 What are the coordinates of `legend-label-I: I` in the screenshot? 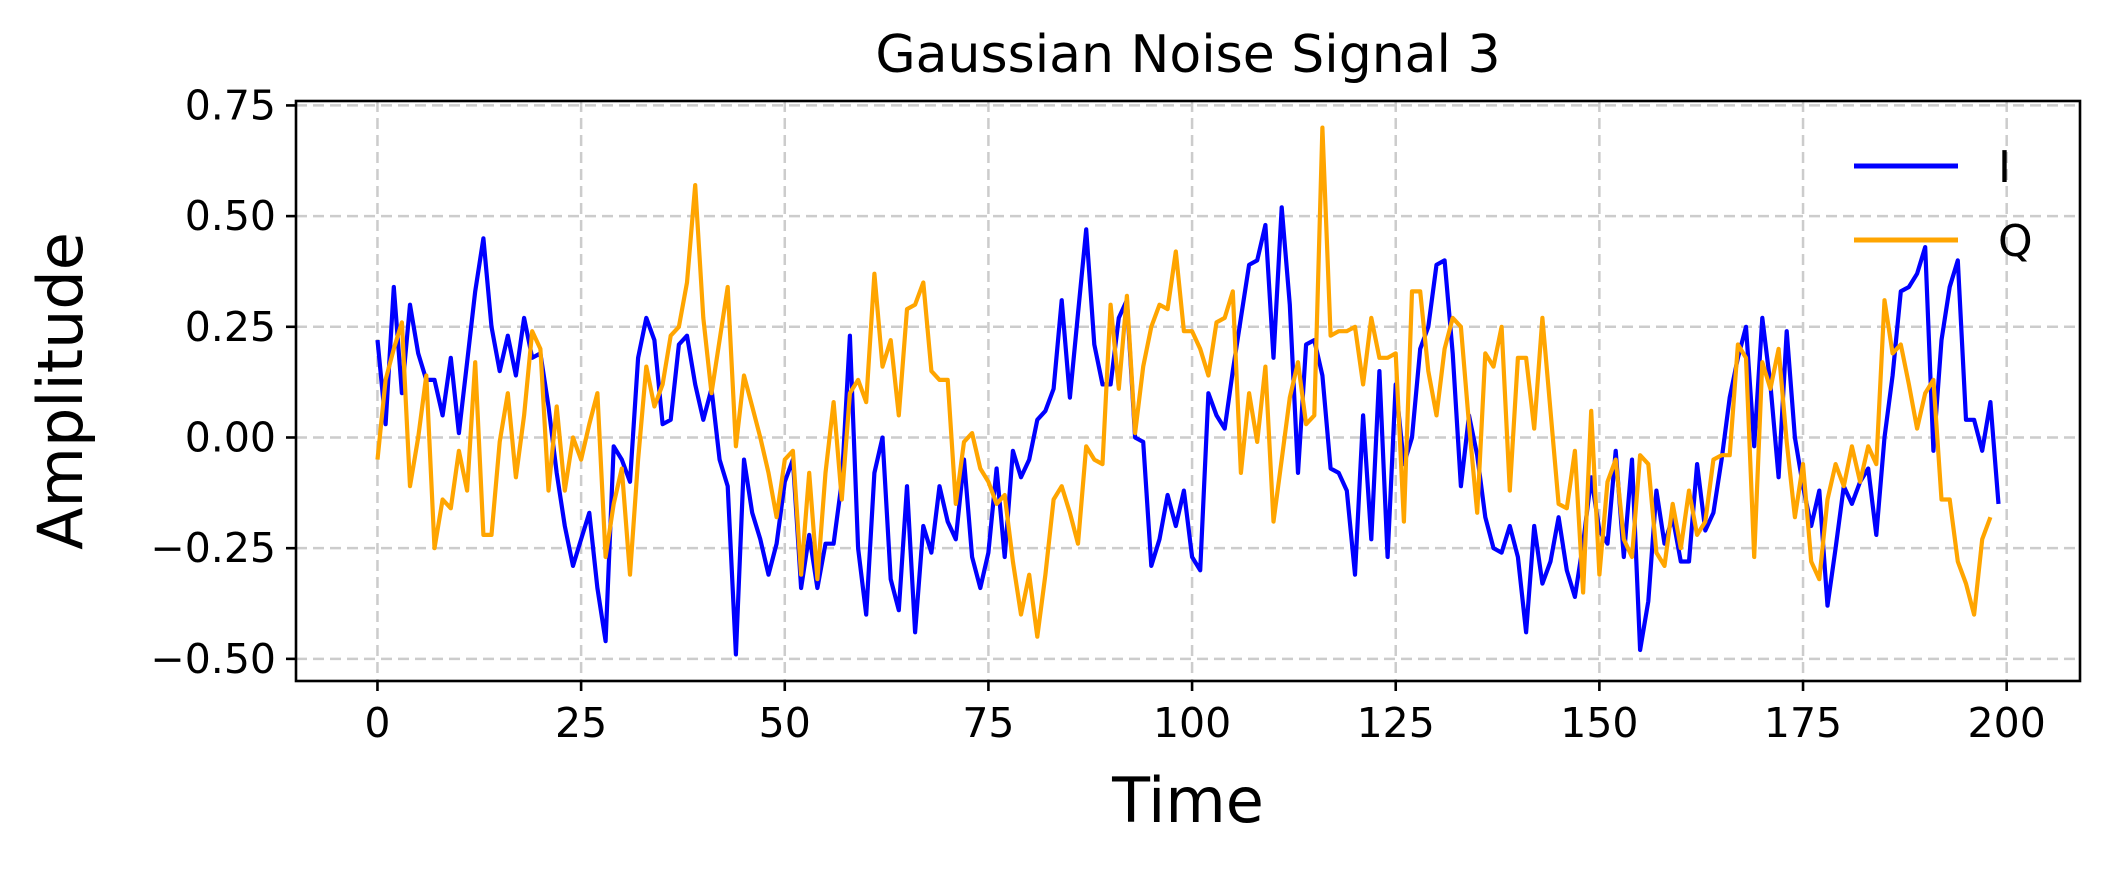 It's located at (2004, 167).